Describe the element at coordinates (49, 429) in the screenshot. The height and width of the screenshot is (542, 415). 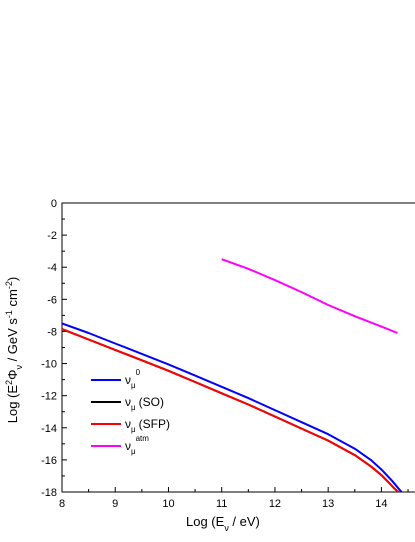
I see `y-tick-label: -14` at that location.